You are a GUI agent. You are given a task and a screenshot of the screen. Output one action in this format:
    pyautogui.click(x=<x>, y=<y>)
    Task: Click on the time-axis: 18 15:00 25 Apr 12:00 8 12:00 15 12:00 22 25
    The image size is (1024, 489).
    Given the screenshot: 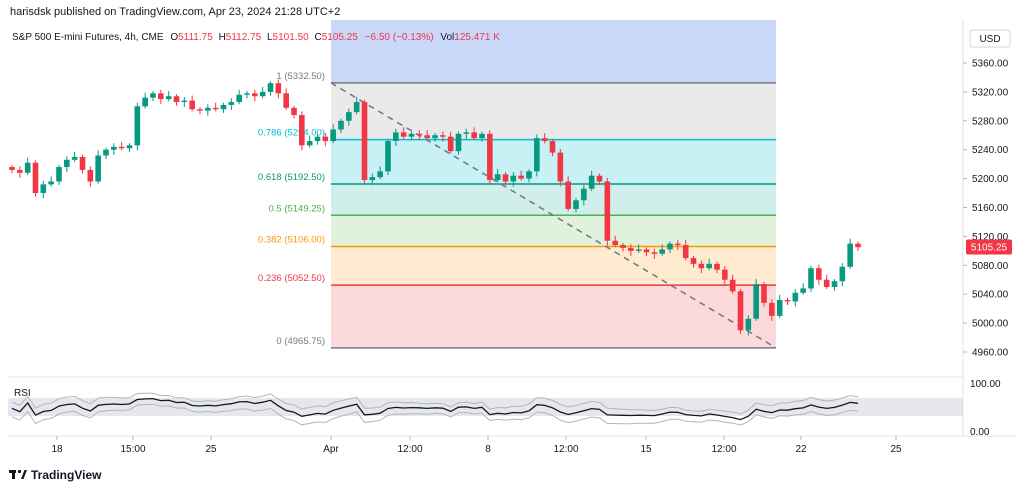 What is the action you would take?
    pyautogui.click(x=476, y=445)
    